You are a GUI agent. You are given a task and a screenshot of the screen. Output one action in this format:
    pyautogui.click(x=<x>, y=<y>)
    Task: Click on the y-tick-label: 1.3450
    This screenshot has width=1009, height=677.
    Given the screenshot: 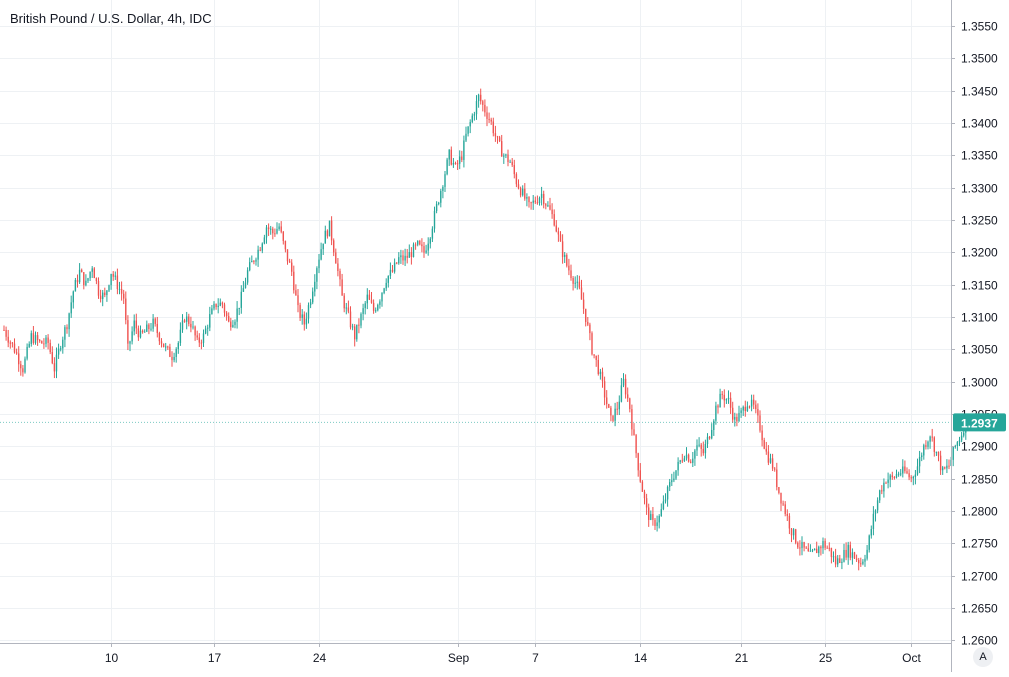 What is the action you would take?
    pyautogui.click(x=979, y=92)
    